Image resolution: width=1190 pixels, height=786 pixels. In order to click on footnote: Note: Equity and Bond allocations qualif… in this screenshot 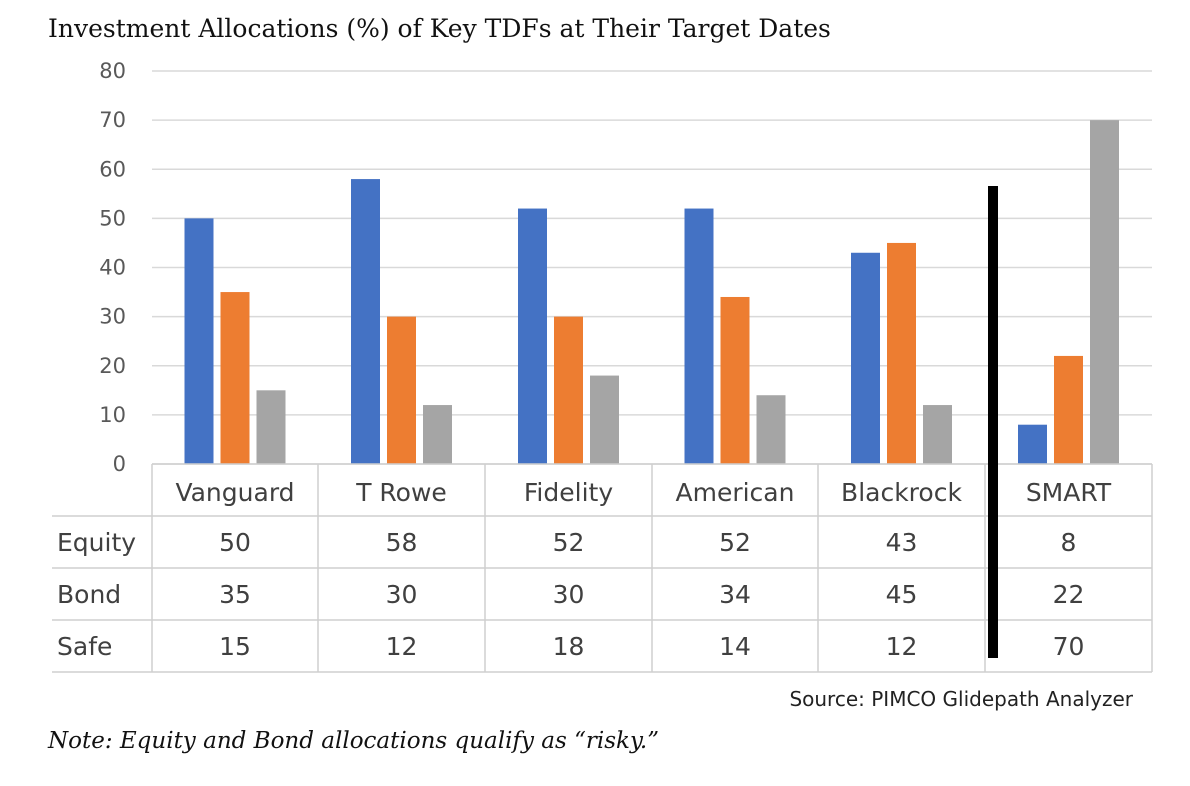, I will do `click(353, 741)`.